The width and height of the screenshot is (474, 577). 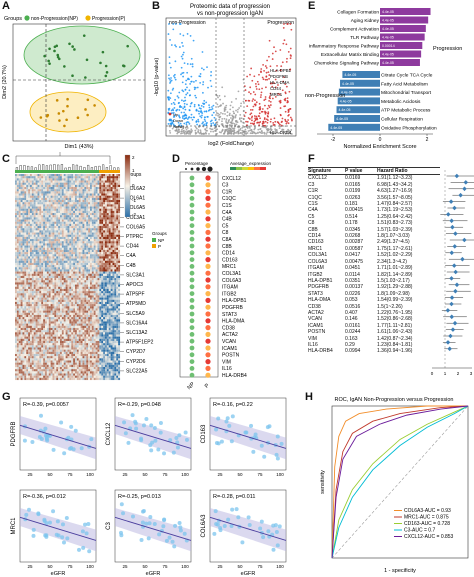 What do you see at coordinates (400, 571) in the screenshot?
I see `panel-h-xlabel: 1 - specificity` at bounding box center [400, 571].